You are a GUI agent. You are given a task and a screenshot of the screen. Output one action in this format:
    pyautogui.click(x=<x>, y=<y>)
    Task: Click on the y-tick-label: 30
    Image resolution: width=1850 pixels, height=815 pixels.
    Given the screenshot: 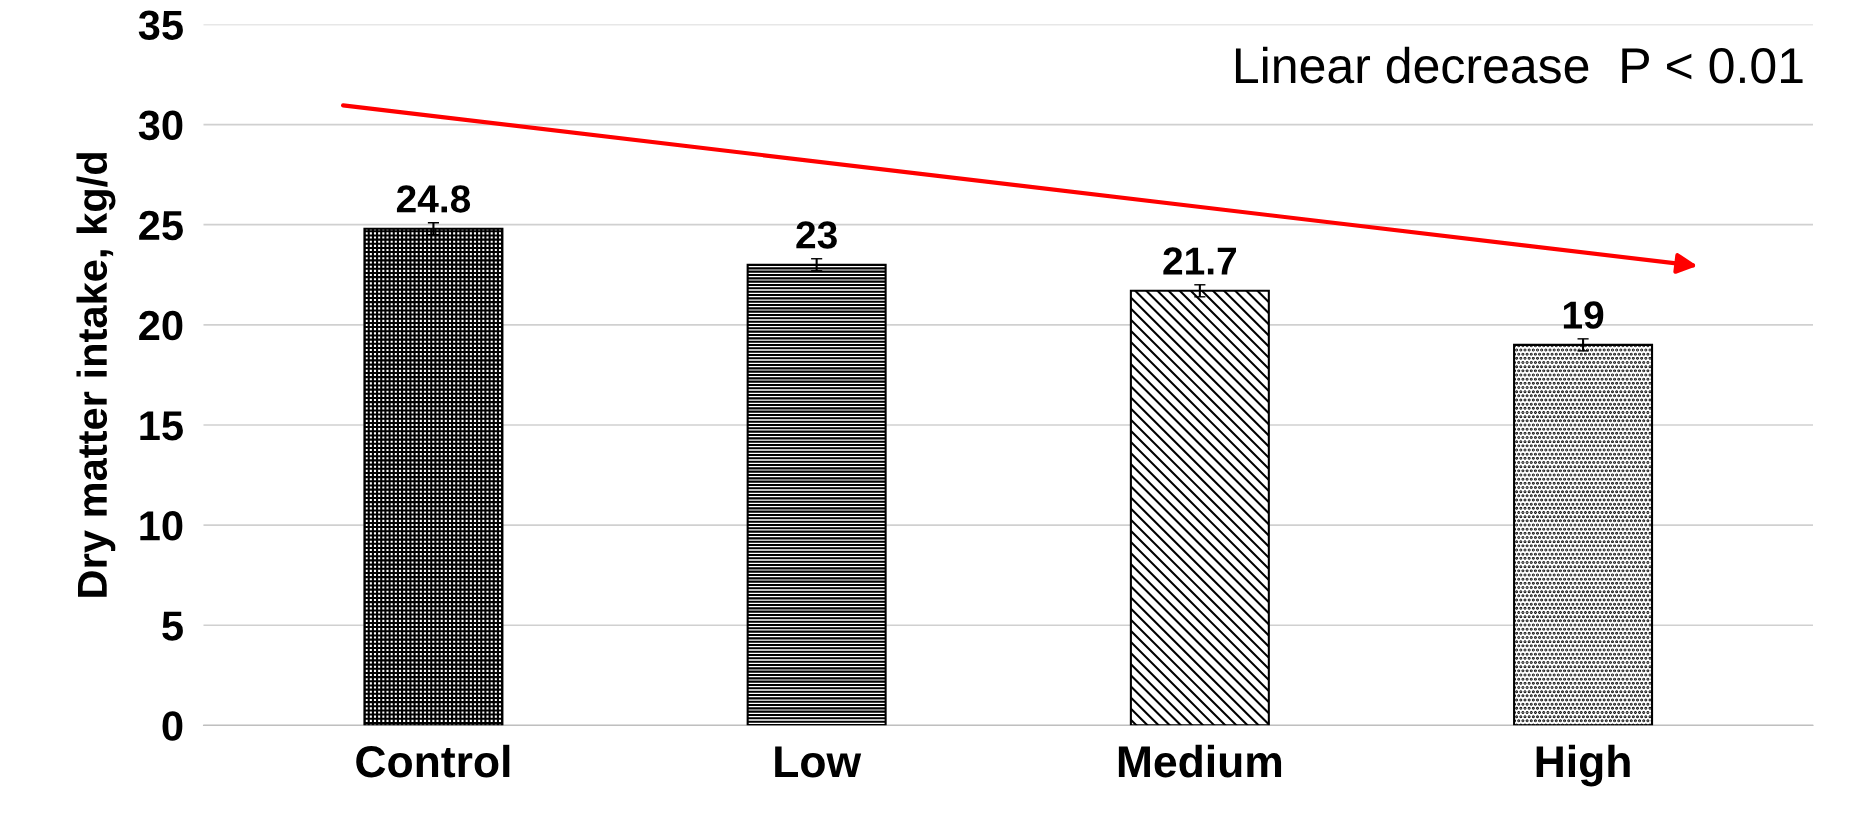 What is the action you would take?
    pyautogui.click(x=160, y=125)
    